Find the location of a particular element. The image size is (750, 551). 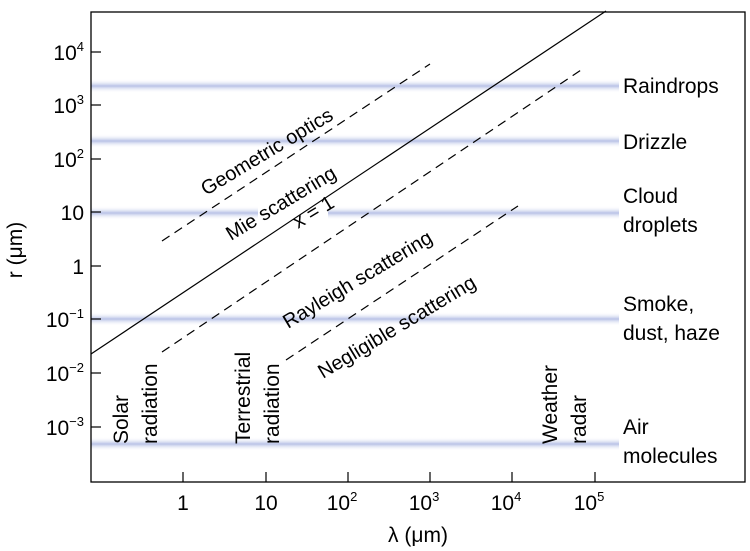

dashed-geometric-boundary is located at coordinates (296, 152).